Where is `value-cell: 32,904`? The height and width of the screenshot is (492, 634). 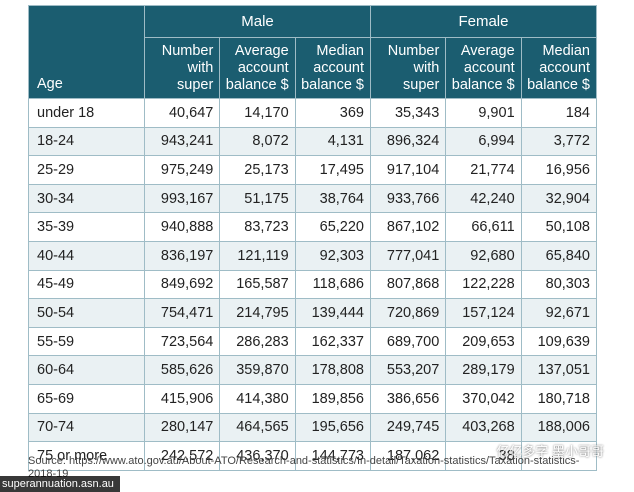 value-cell: 32,904 is located at coordinates (559, 198).